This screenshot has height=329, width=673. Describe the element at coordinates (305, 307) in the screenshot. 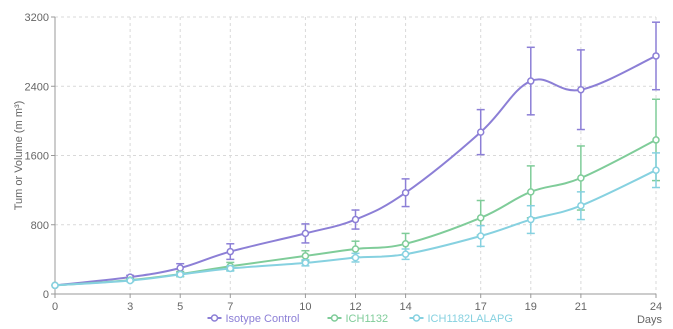

I see `x-tick-label: 10` at that location.